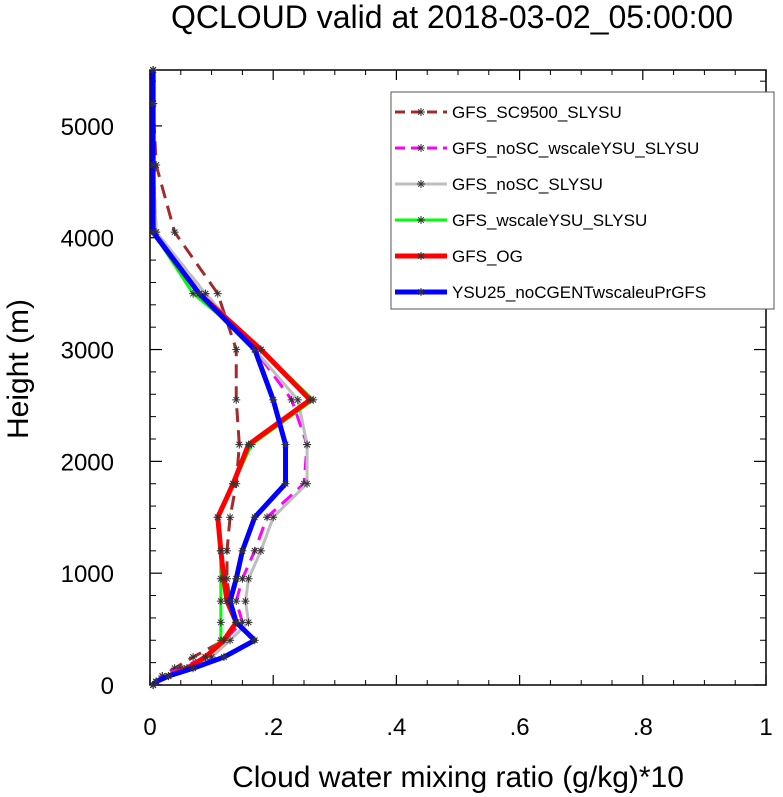  Describe the element at coordinates (87, 127) in the screenshot. I see `y-tick-label: 5000` at that location.